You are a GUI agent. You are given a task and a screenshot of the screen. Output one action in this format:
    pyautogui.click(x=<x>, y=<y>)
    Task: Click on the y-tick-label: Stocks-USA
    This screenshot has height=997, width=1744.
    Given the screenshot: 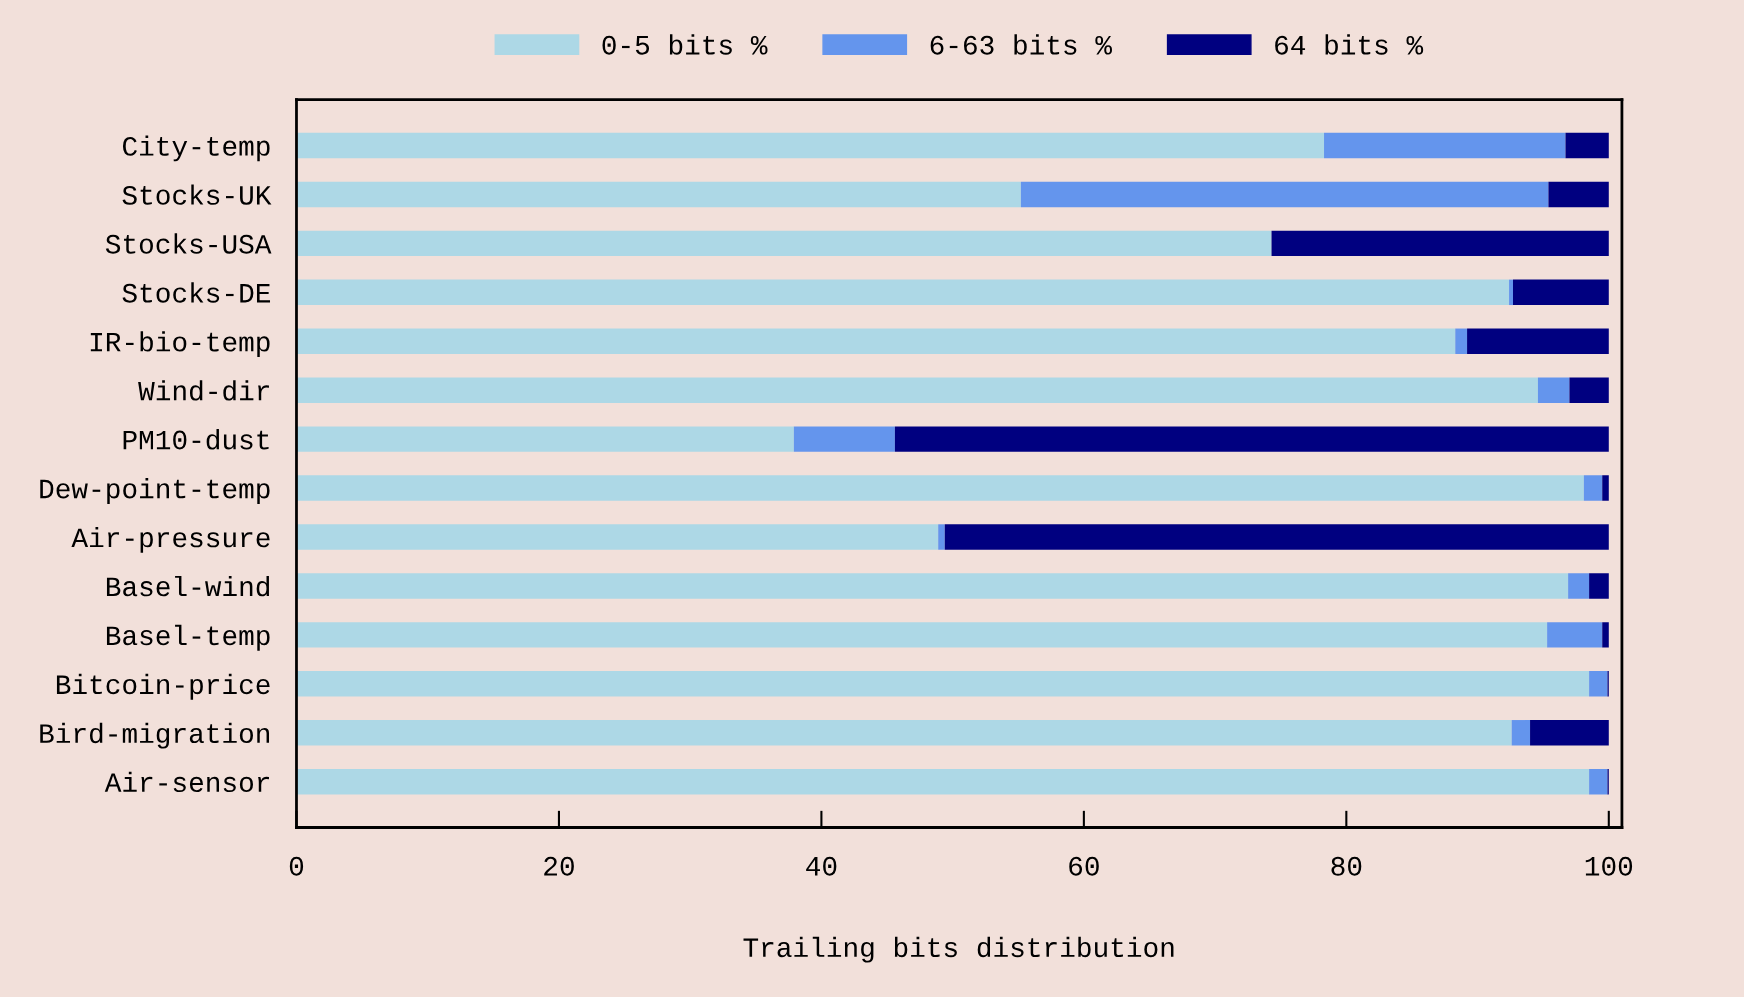 What is the action you would take?
    pyautogui.click(x=188, y=243)
    